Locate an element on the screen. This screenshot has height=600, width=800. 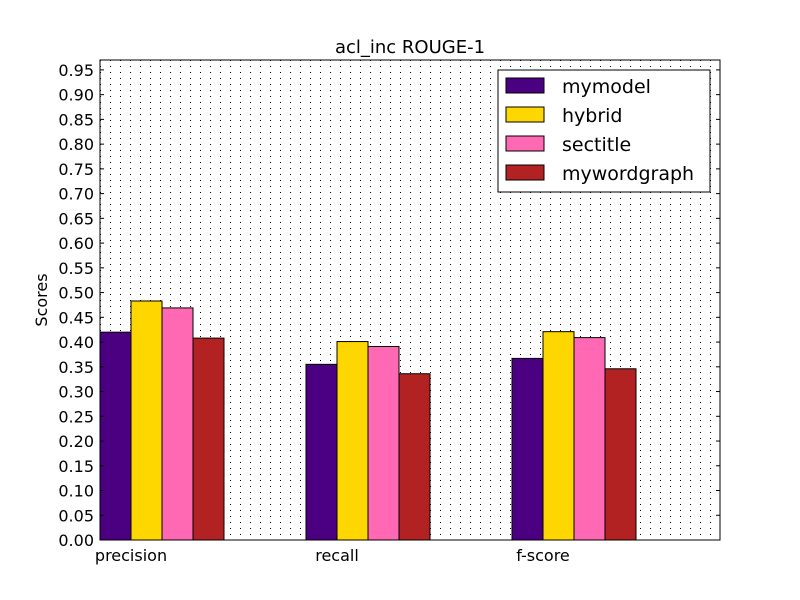
y-tick-label: 0.10 is located at coordinates (76, 491).